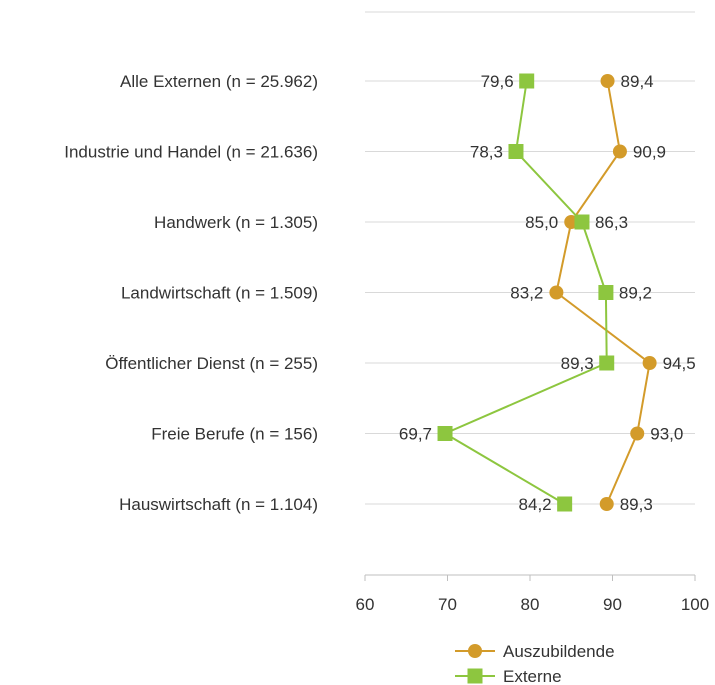 This screenshot has width=715, height=685. I want to click on legend-label: Externe, so click(532, 676).